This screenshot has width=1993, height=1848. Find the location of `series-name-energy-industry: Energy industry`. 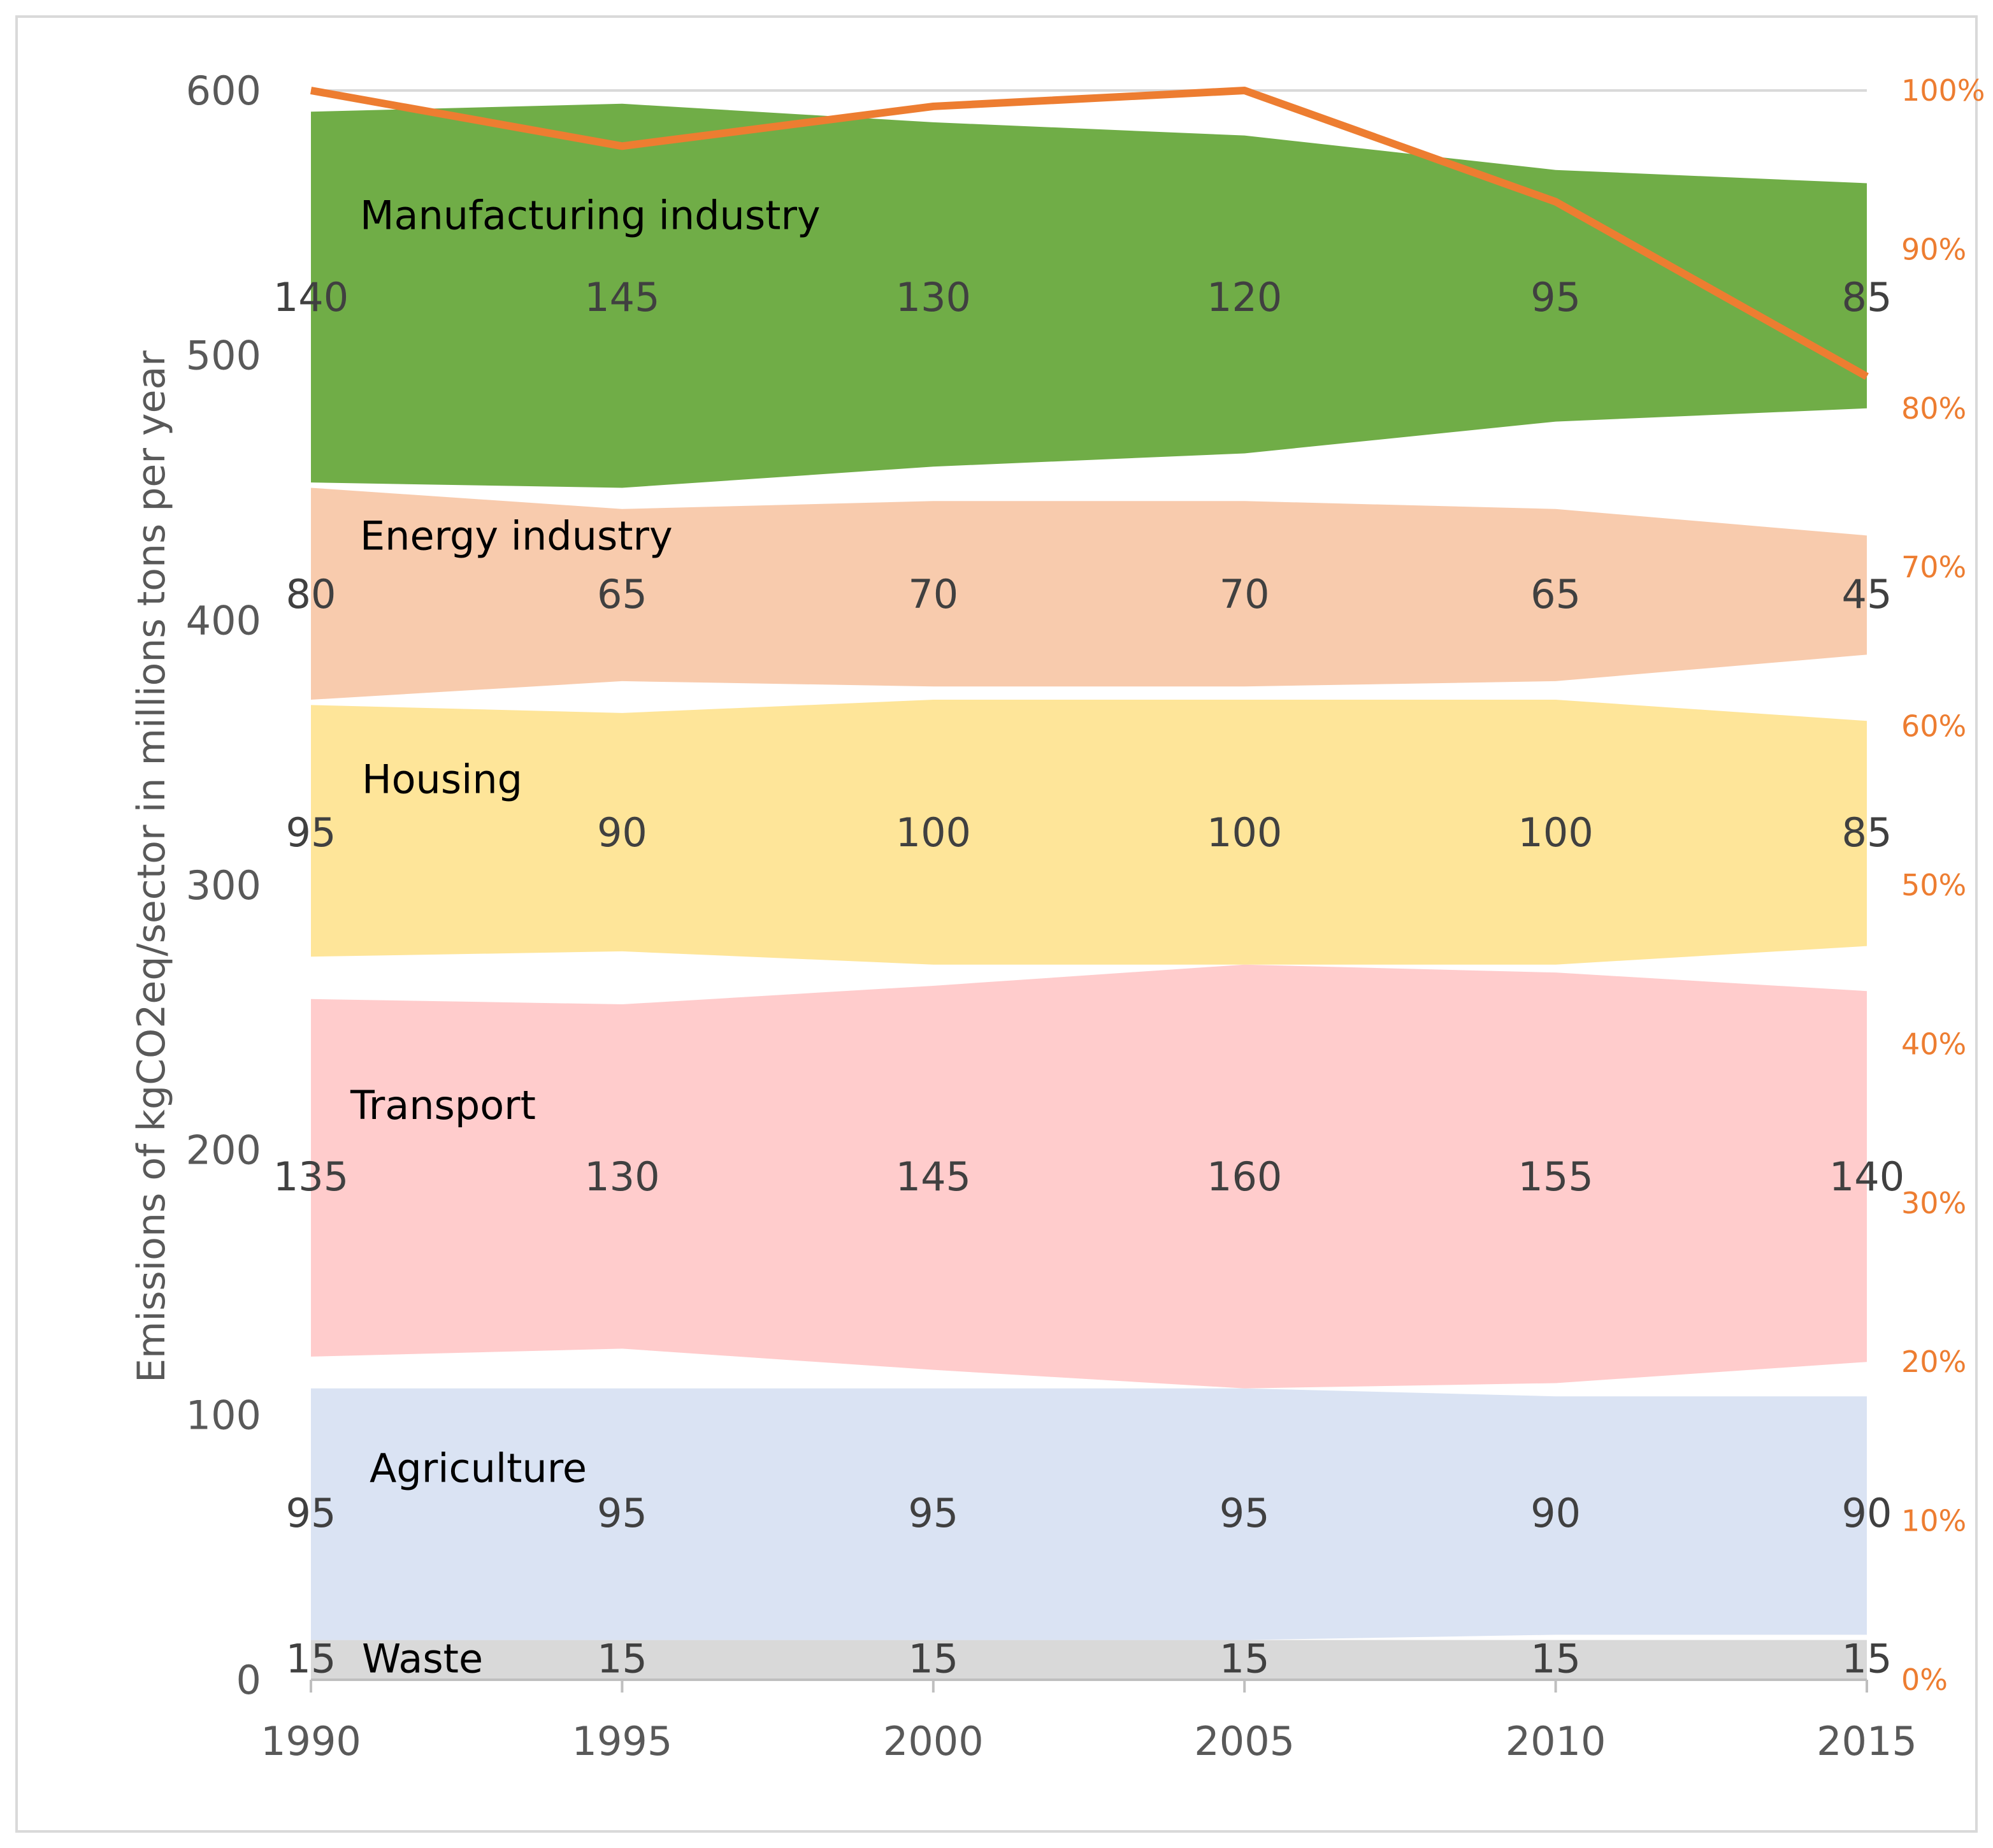

series-name-energy-industry: Energy industry is located at coordinates (516, 535).